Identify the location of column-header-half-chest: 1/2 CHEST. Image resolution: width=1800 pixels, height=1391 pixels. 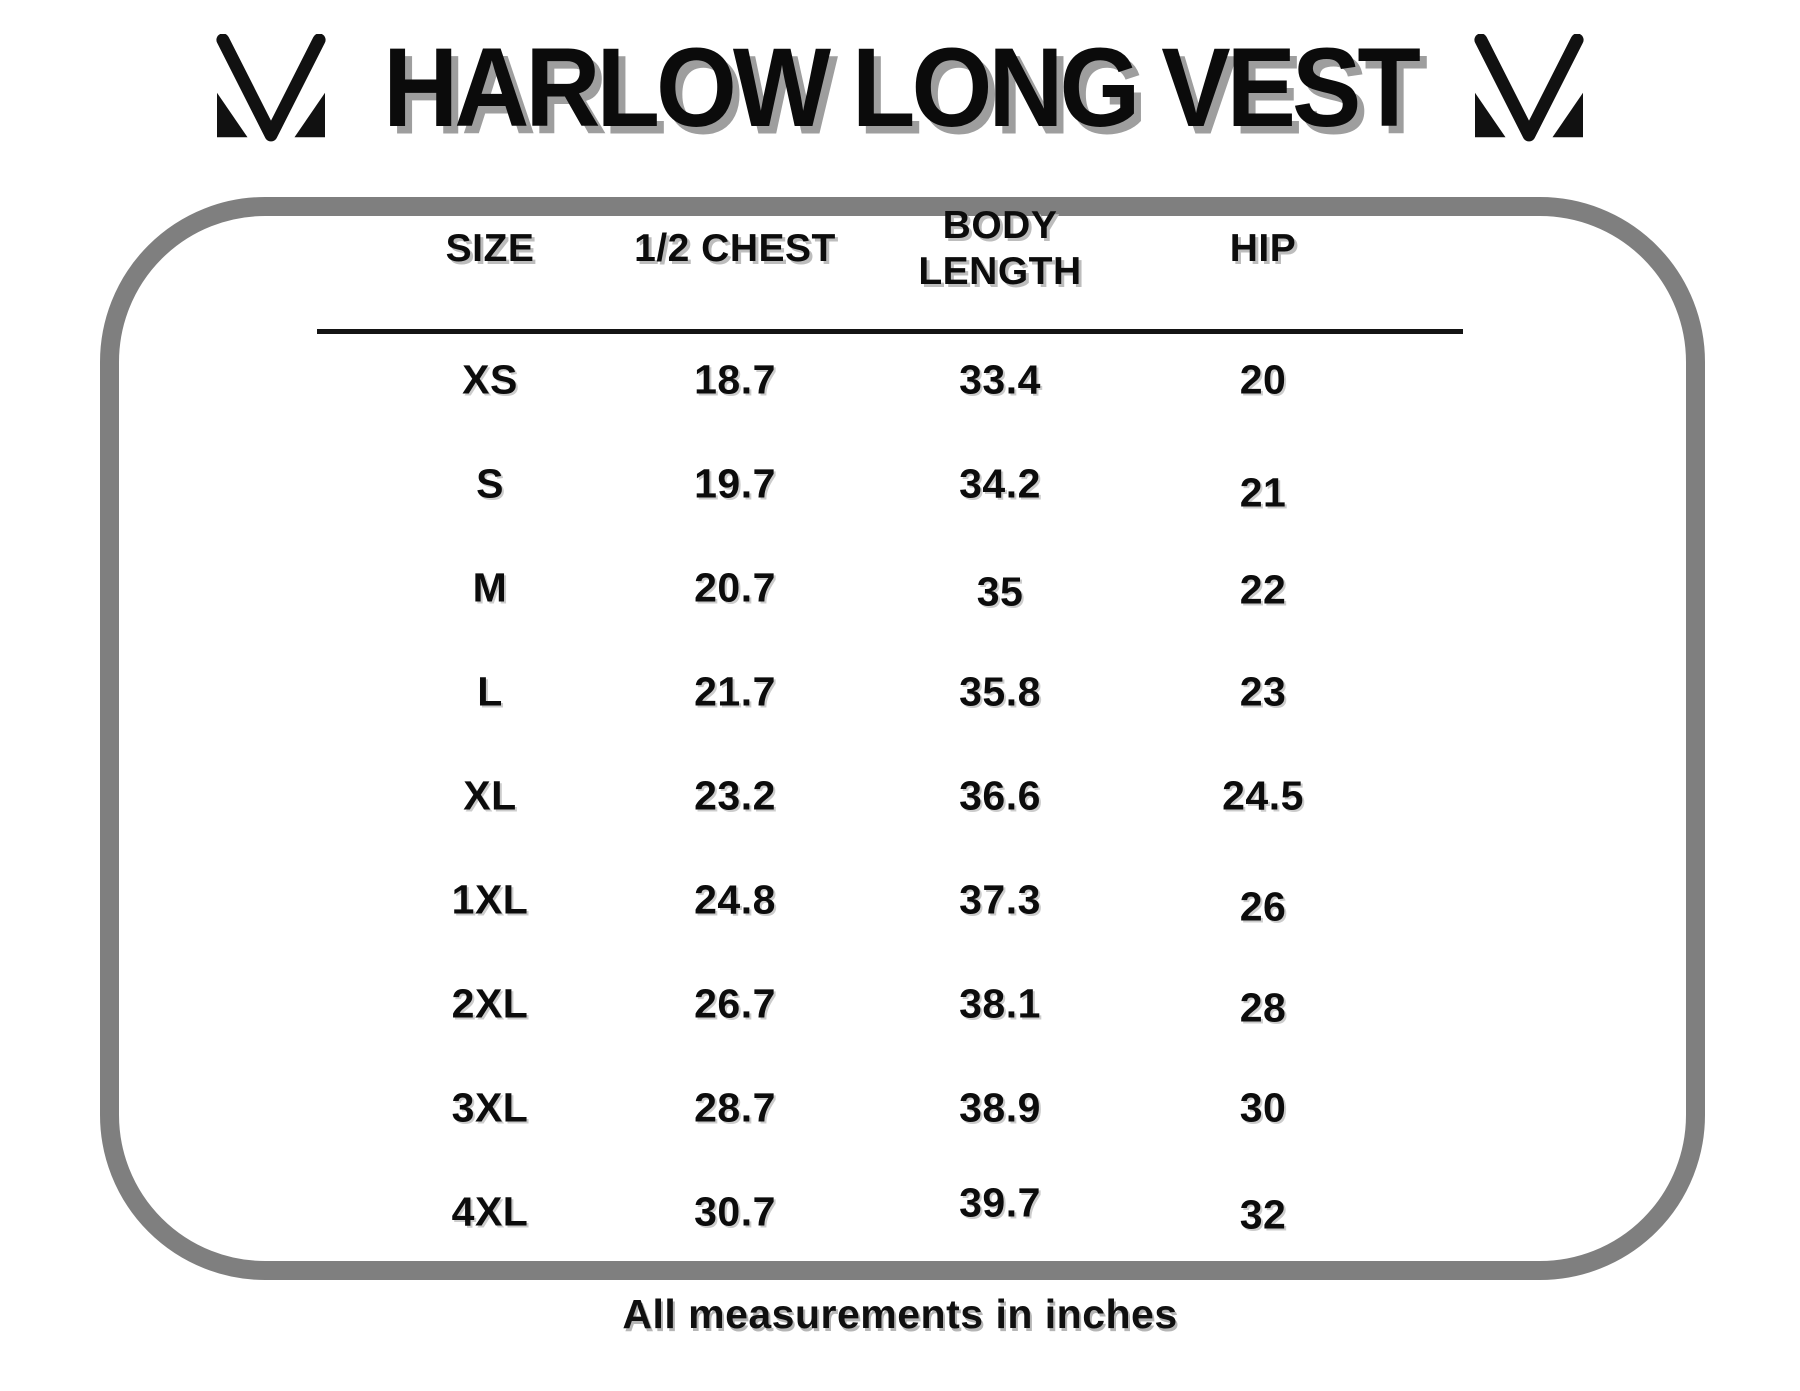
(735, 248).